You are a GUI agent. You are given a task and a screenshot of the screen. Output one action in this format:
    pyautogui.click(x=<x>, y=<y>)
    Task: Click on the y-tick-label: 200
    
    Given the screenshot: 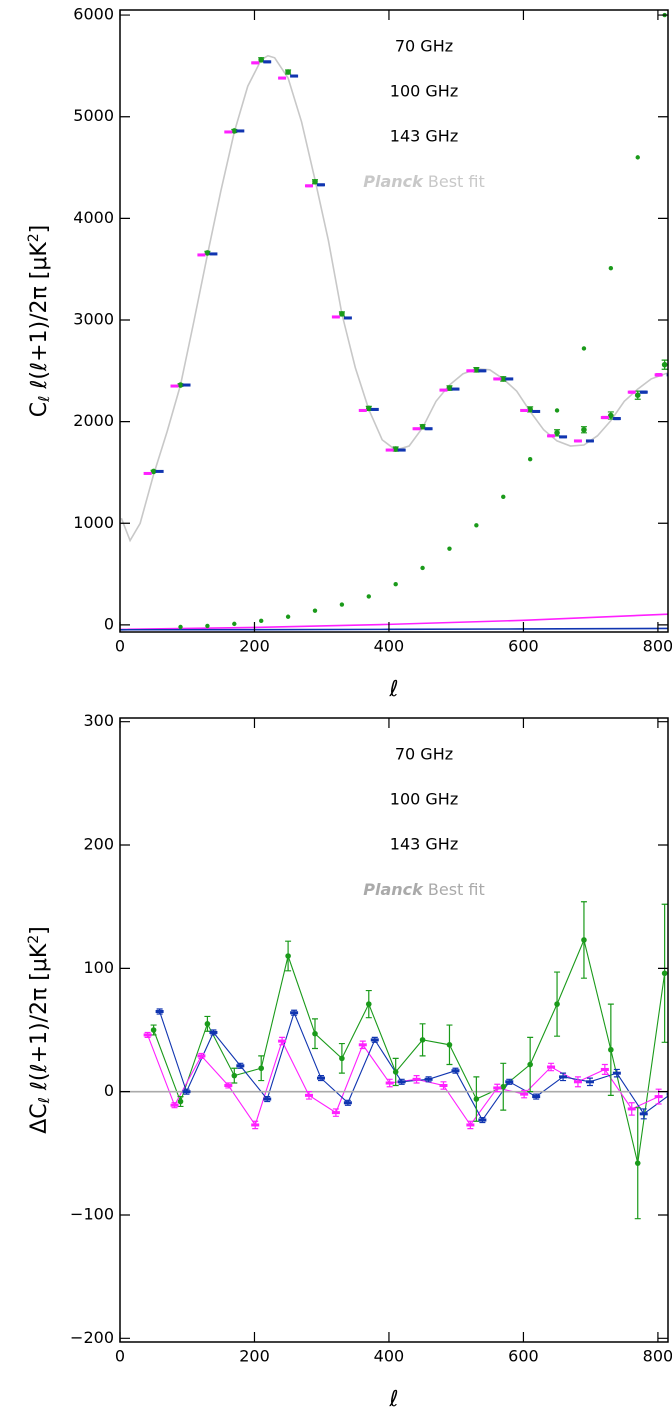 What is the action you would take?
    pyautogui.click(x=98, y=844)
    